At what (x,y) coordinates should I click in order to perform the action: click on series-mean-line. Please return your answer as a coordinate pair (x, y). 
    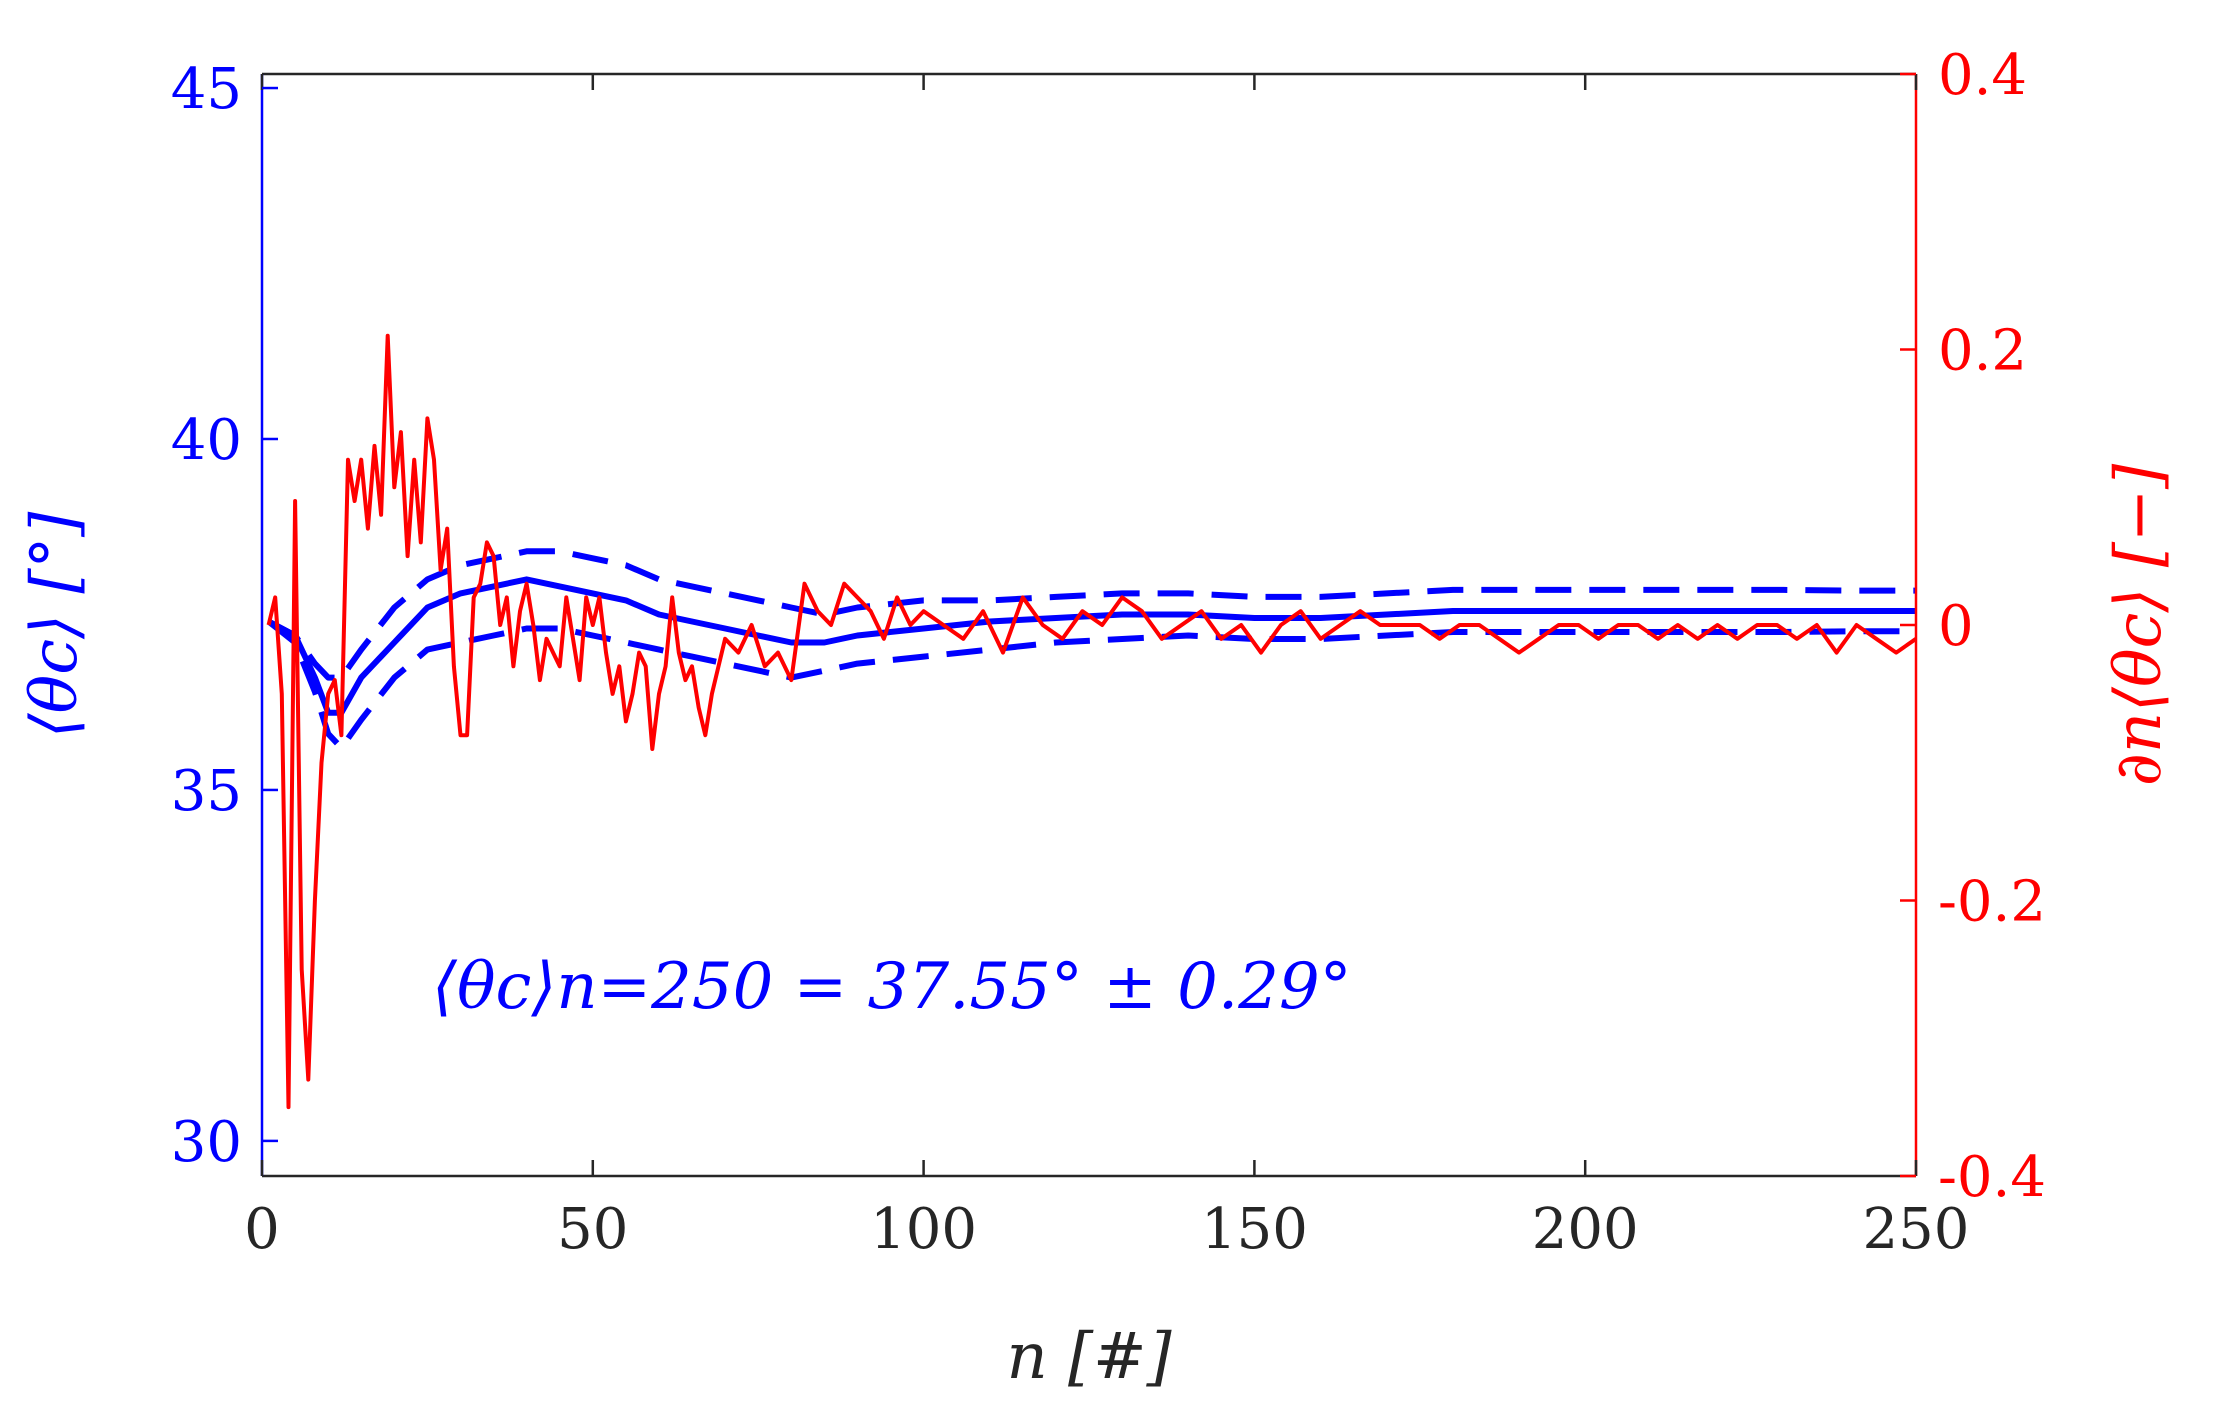
    Looking at the image, I should click on (1091, 646).